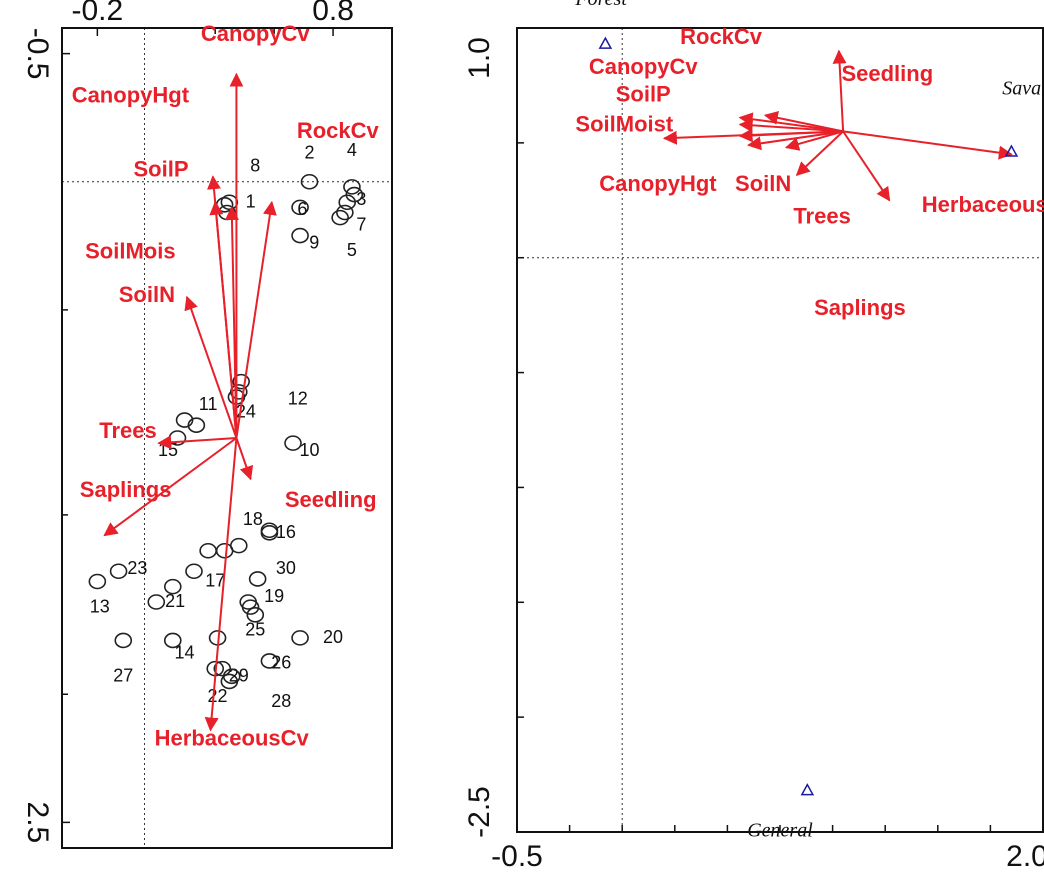 The width and height of the screenshot is (1044, 878). I want to click on site-label: 9, so click(314, 242).